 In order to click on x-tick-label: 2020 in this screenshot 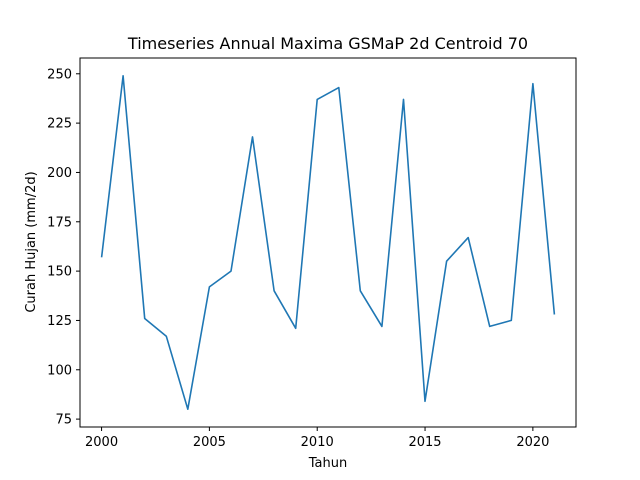, I will do `click(532, 442)`.